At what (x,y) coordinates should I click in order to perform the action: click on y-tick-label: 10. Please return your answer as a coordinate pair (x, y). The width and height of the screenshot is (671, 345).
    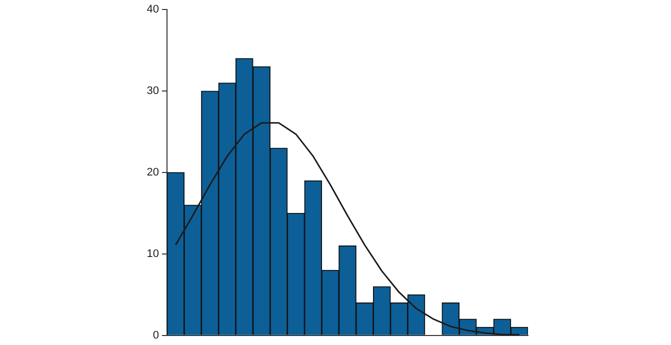
    Looking at the image, I should click on (152, 254).